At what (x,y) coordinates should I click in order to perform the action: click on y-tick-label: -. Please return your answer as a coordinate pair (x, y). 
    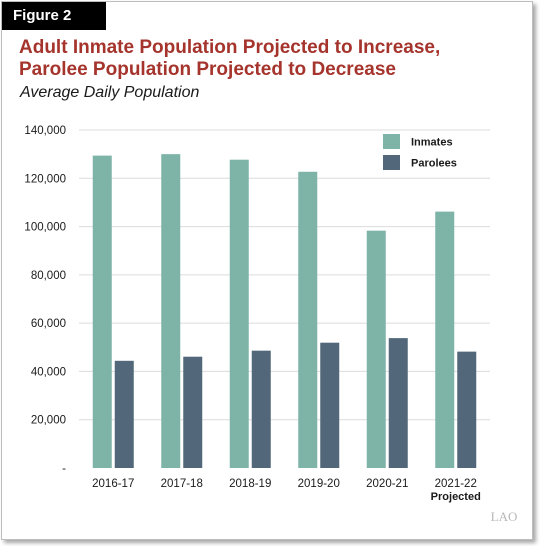
    Looking at the image, I should click on (64, 469).